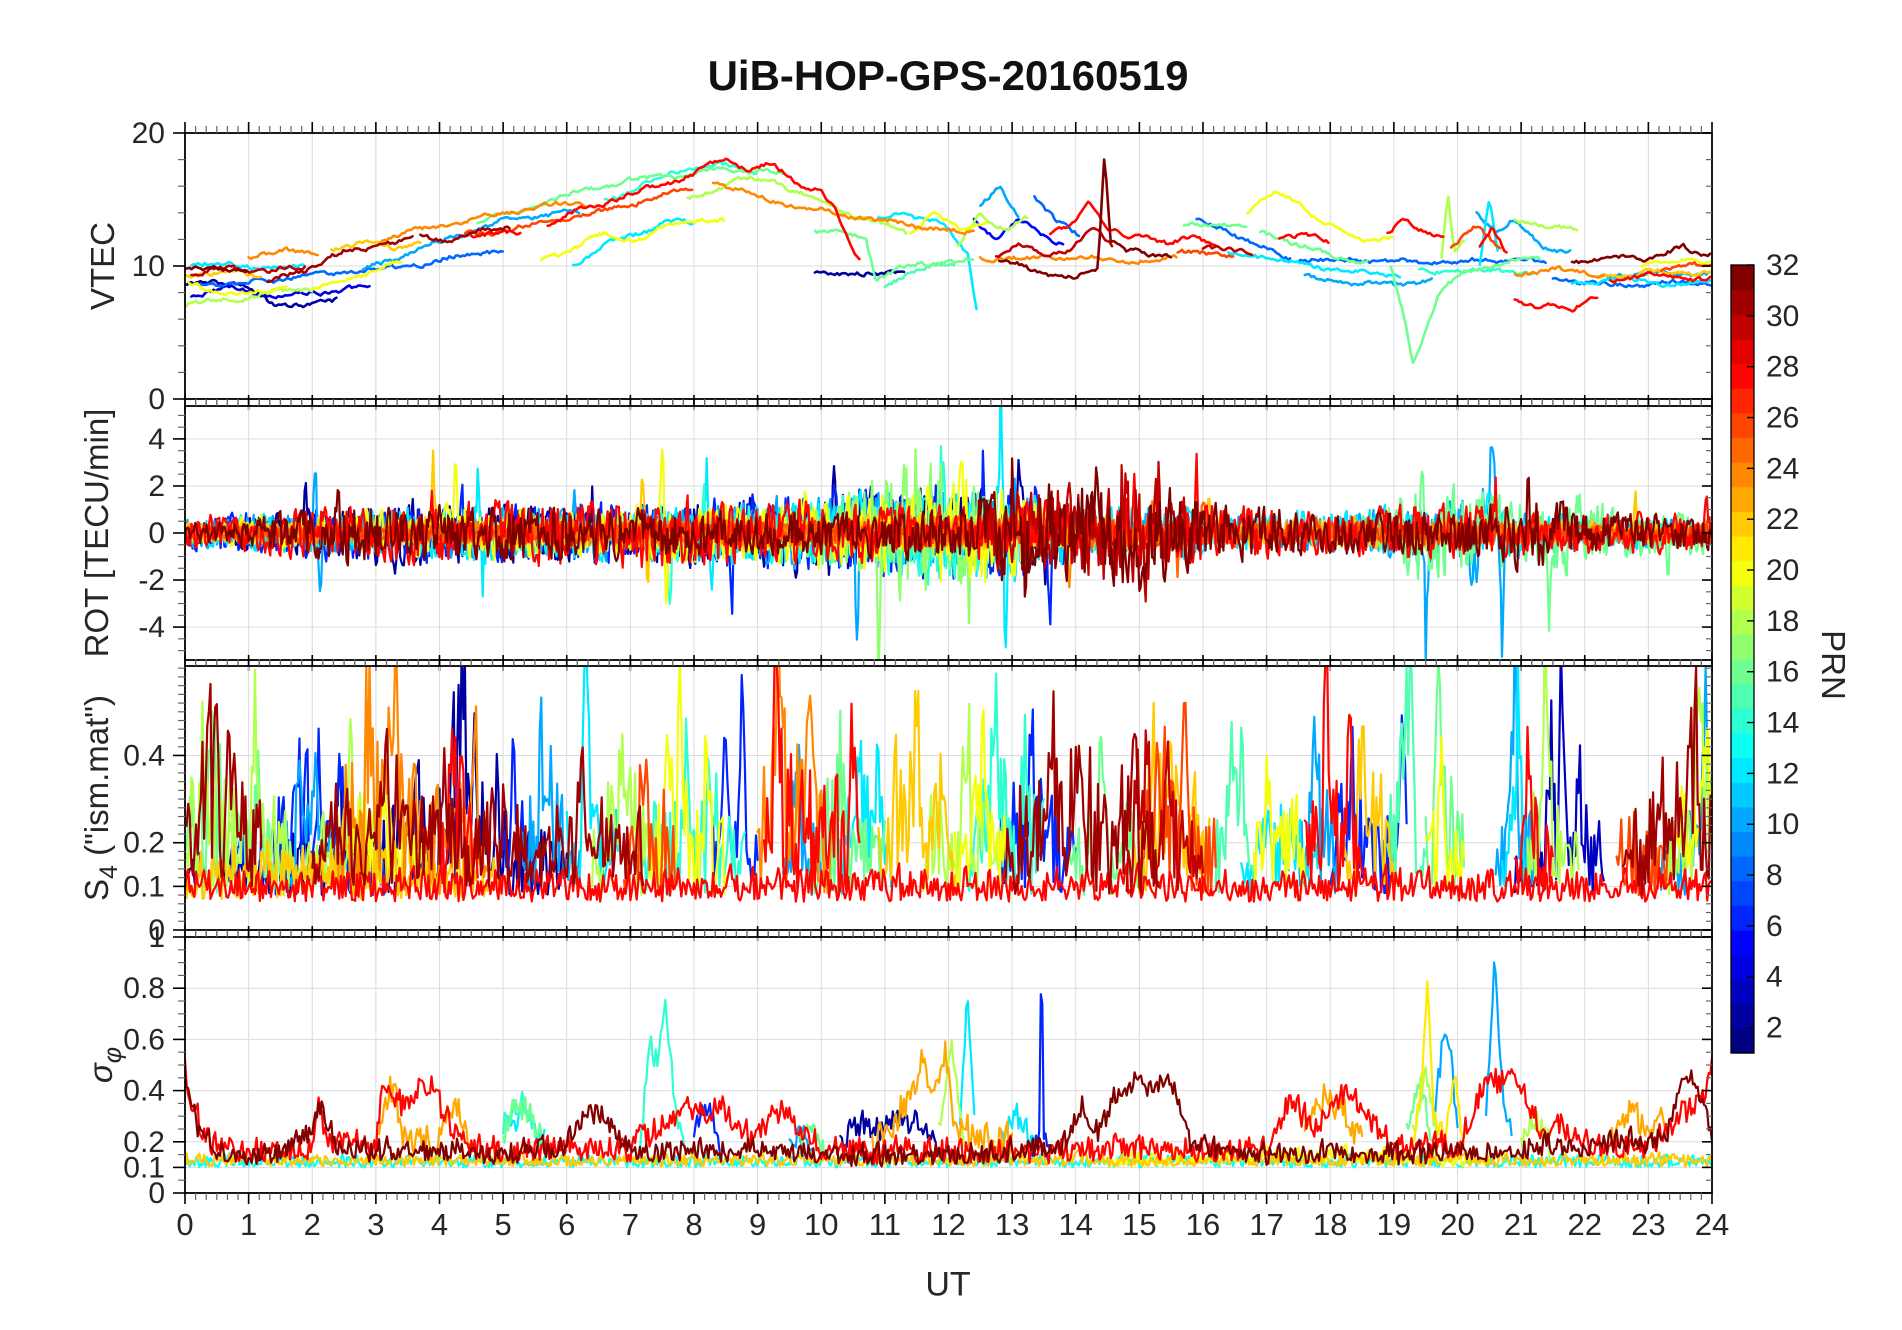  Describe the element at coordinates (1521, 1224) in the screenshot. I see `x-tick-label: 21` at that location.